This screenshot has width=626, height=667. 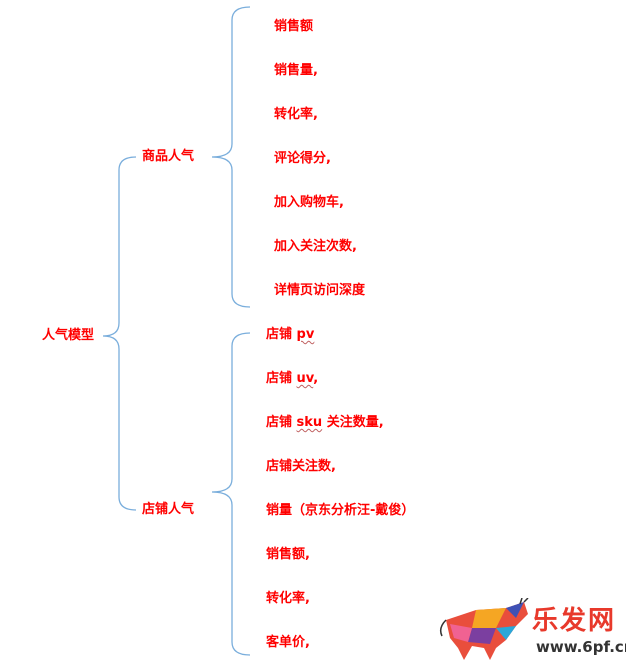 What do you see at coordinates (316, 378) in the screenshot?
I see `leaf-text: ,` at bounding box center [316, 378].